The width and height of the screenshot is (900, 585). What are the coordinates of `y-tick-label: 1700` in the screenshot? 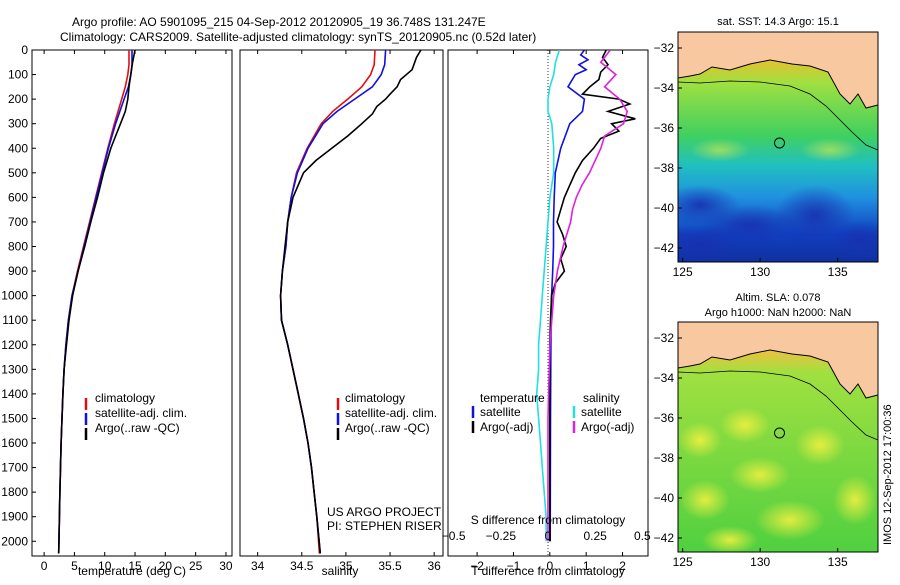 It's located at (14, 468).